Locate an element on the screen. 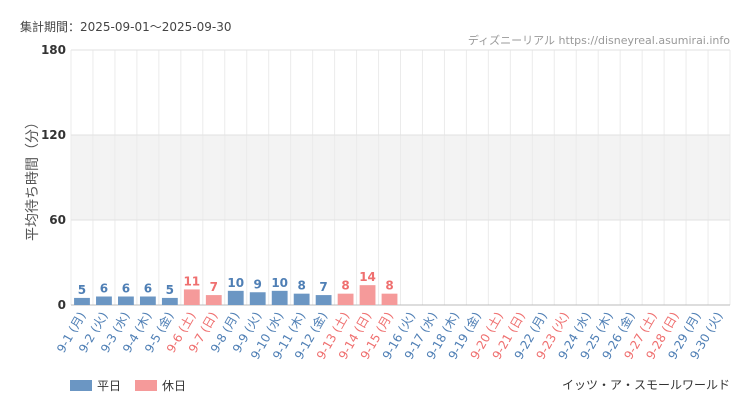  attraction-name: イッツ・ア・スモールワールド is located at coordinates (646, 385).